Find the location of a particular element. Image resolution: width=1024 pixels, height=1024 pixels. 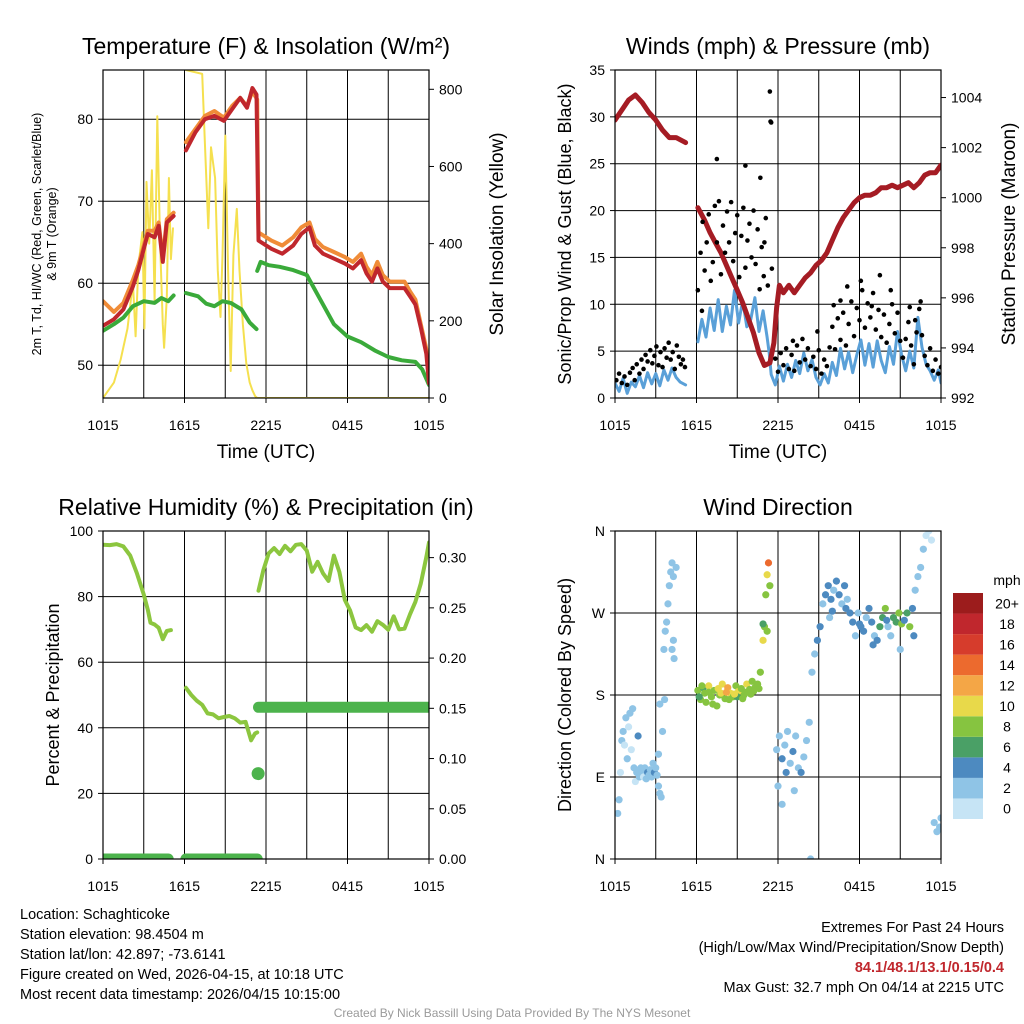

chart-title: Winds (mph) & Pressure (mb) is located at coordinates (778, 46).